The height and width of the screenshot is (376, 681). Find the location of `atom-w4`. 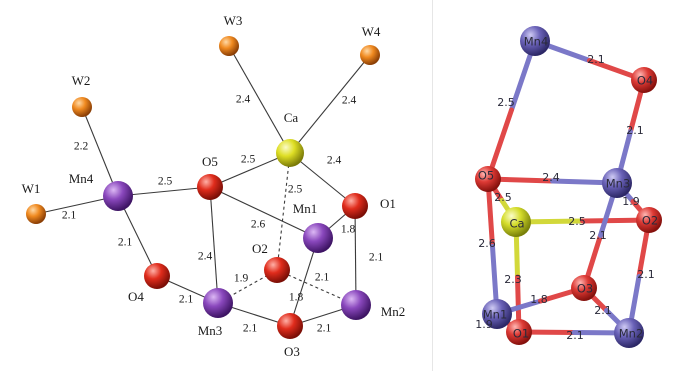

atom-w4 is located at coordinates (370, 55).